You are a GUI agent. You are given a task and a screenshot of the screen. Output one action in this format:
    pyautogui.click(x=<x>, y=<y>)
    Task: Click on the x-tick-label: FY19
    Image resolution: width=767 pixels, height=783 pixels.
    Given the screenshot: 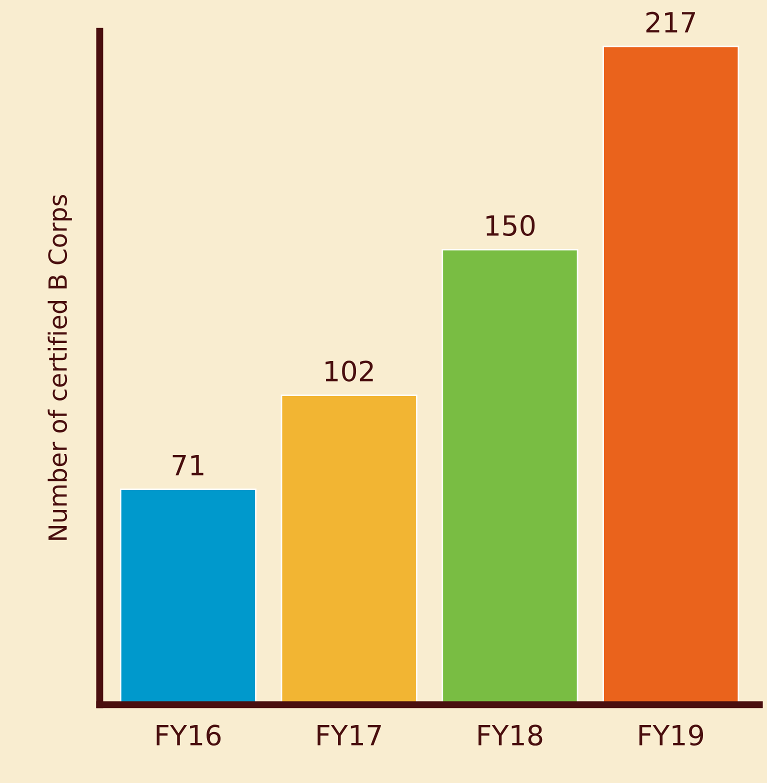 What is the action you would take?
    pyautogui.click(x=671, y=735)
    